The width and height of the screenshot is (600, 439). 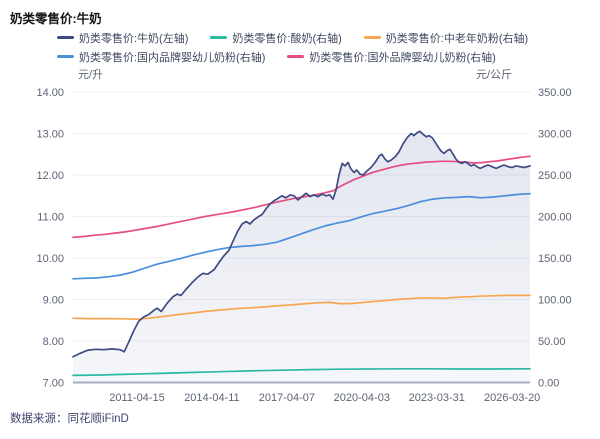 I want to click on x-axis-tick-label: 2023-03-31, so click(x=437, y=398).